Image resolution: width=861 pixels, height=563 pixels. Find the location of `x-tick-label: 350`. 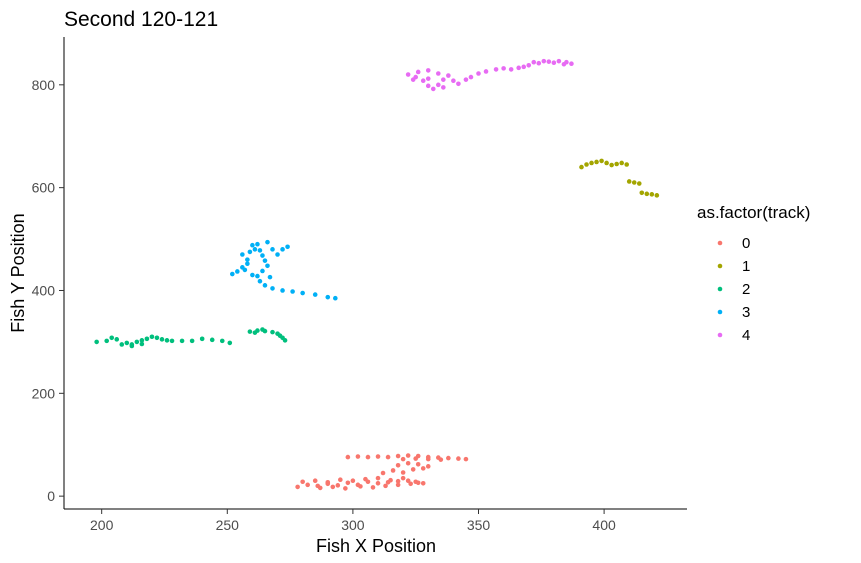

x-tick-label: 350 is located at coordinates (479, 525).